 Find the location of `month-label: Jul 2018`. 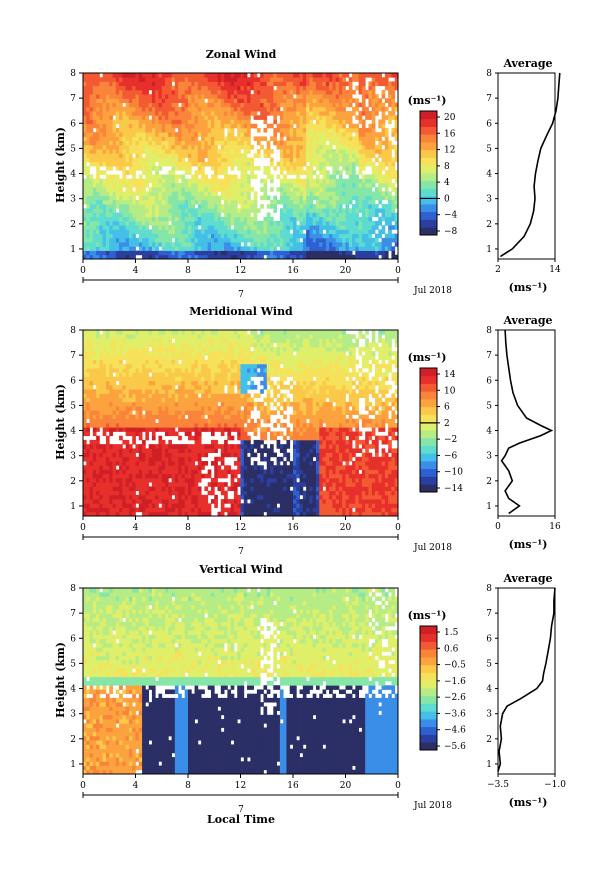

month-label: Jul 2018 is located at coordinates (432, 548).